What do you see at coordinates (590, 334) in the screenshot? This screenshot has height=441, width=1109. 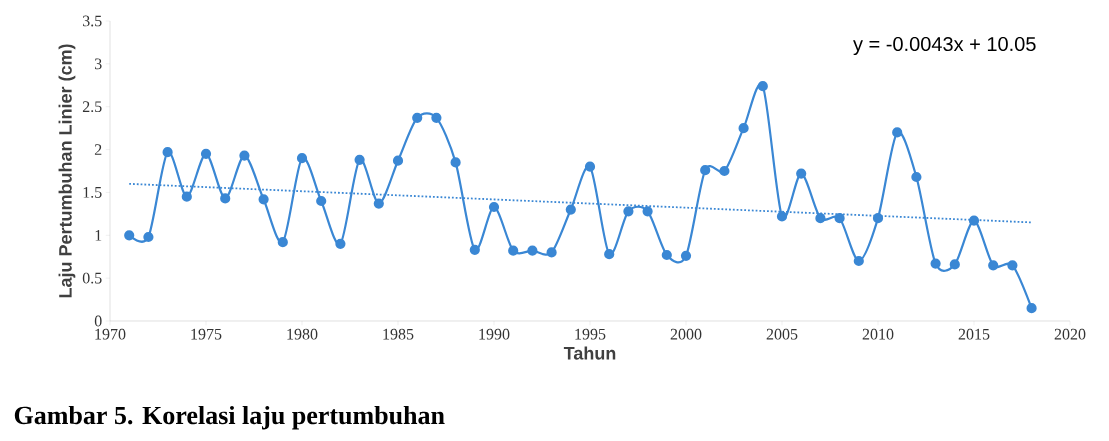 I see `x-tick-label: 1995` at bounding box center [590, 334].